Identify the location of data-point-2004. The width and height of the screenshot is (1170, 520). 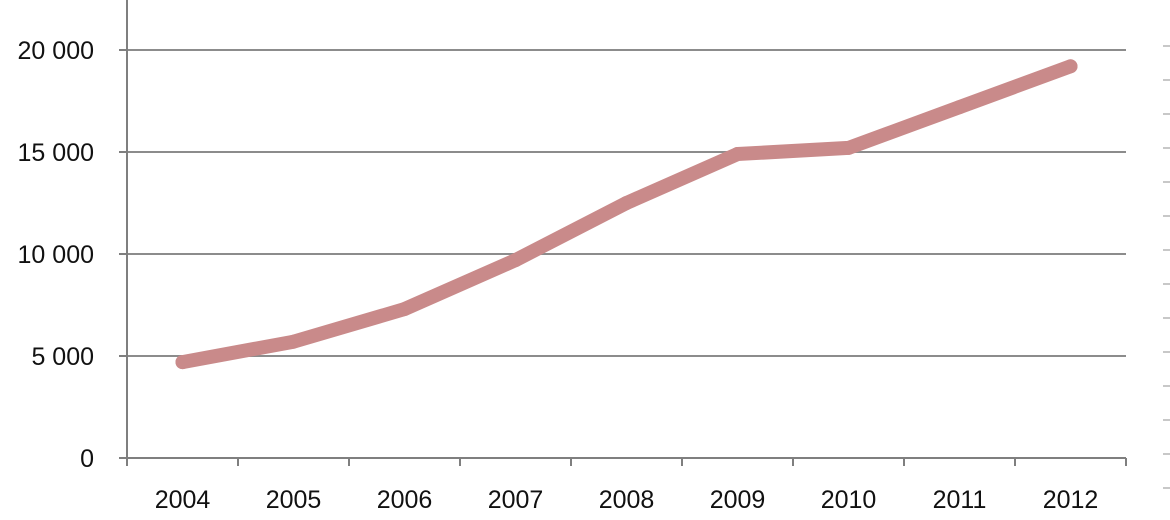
(182, 362).